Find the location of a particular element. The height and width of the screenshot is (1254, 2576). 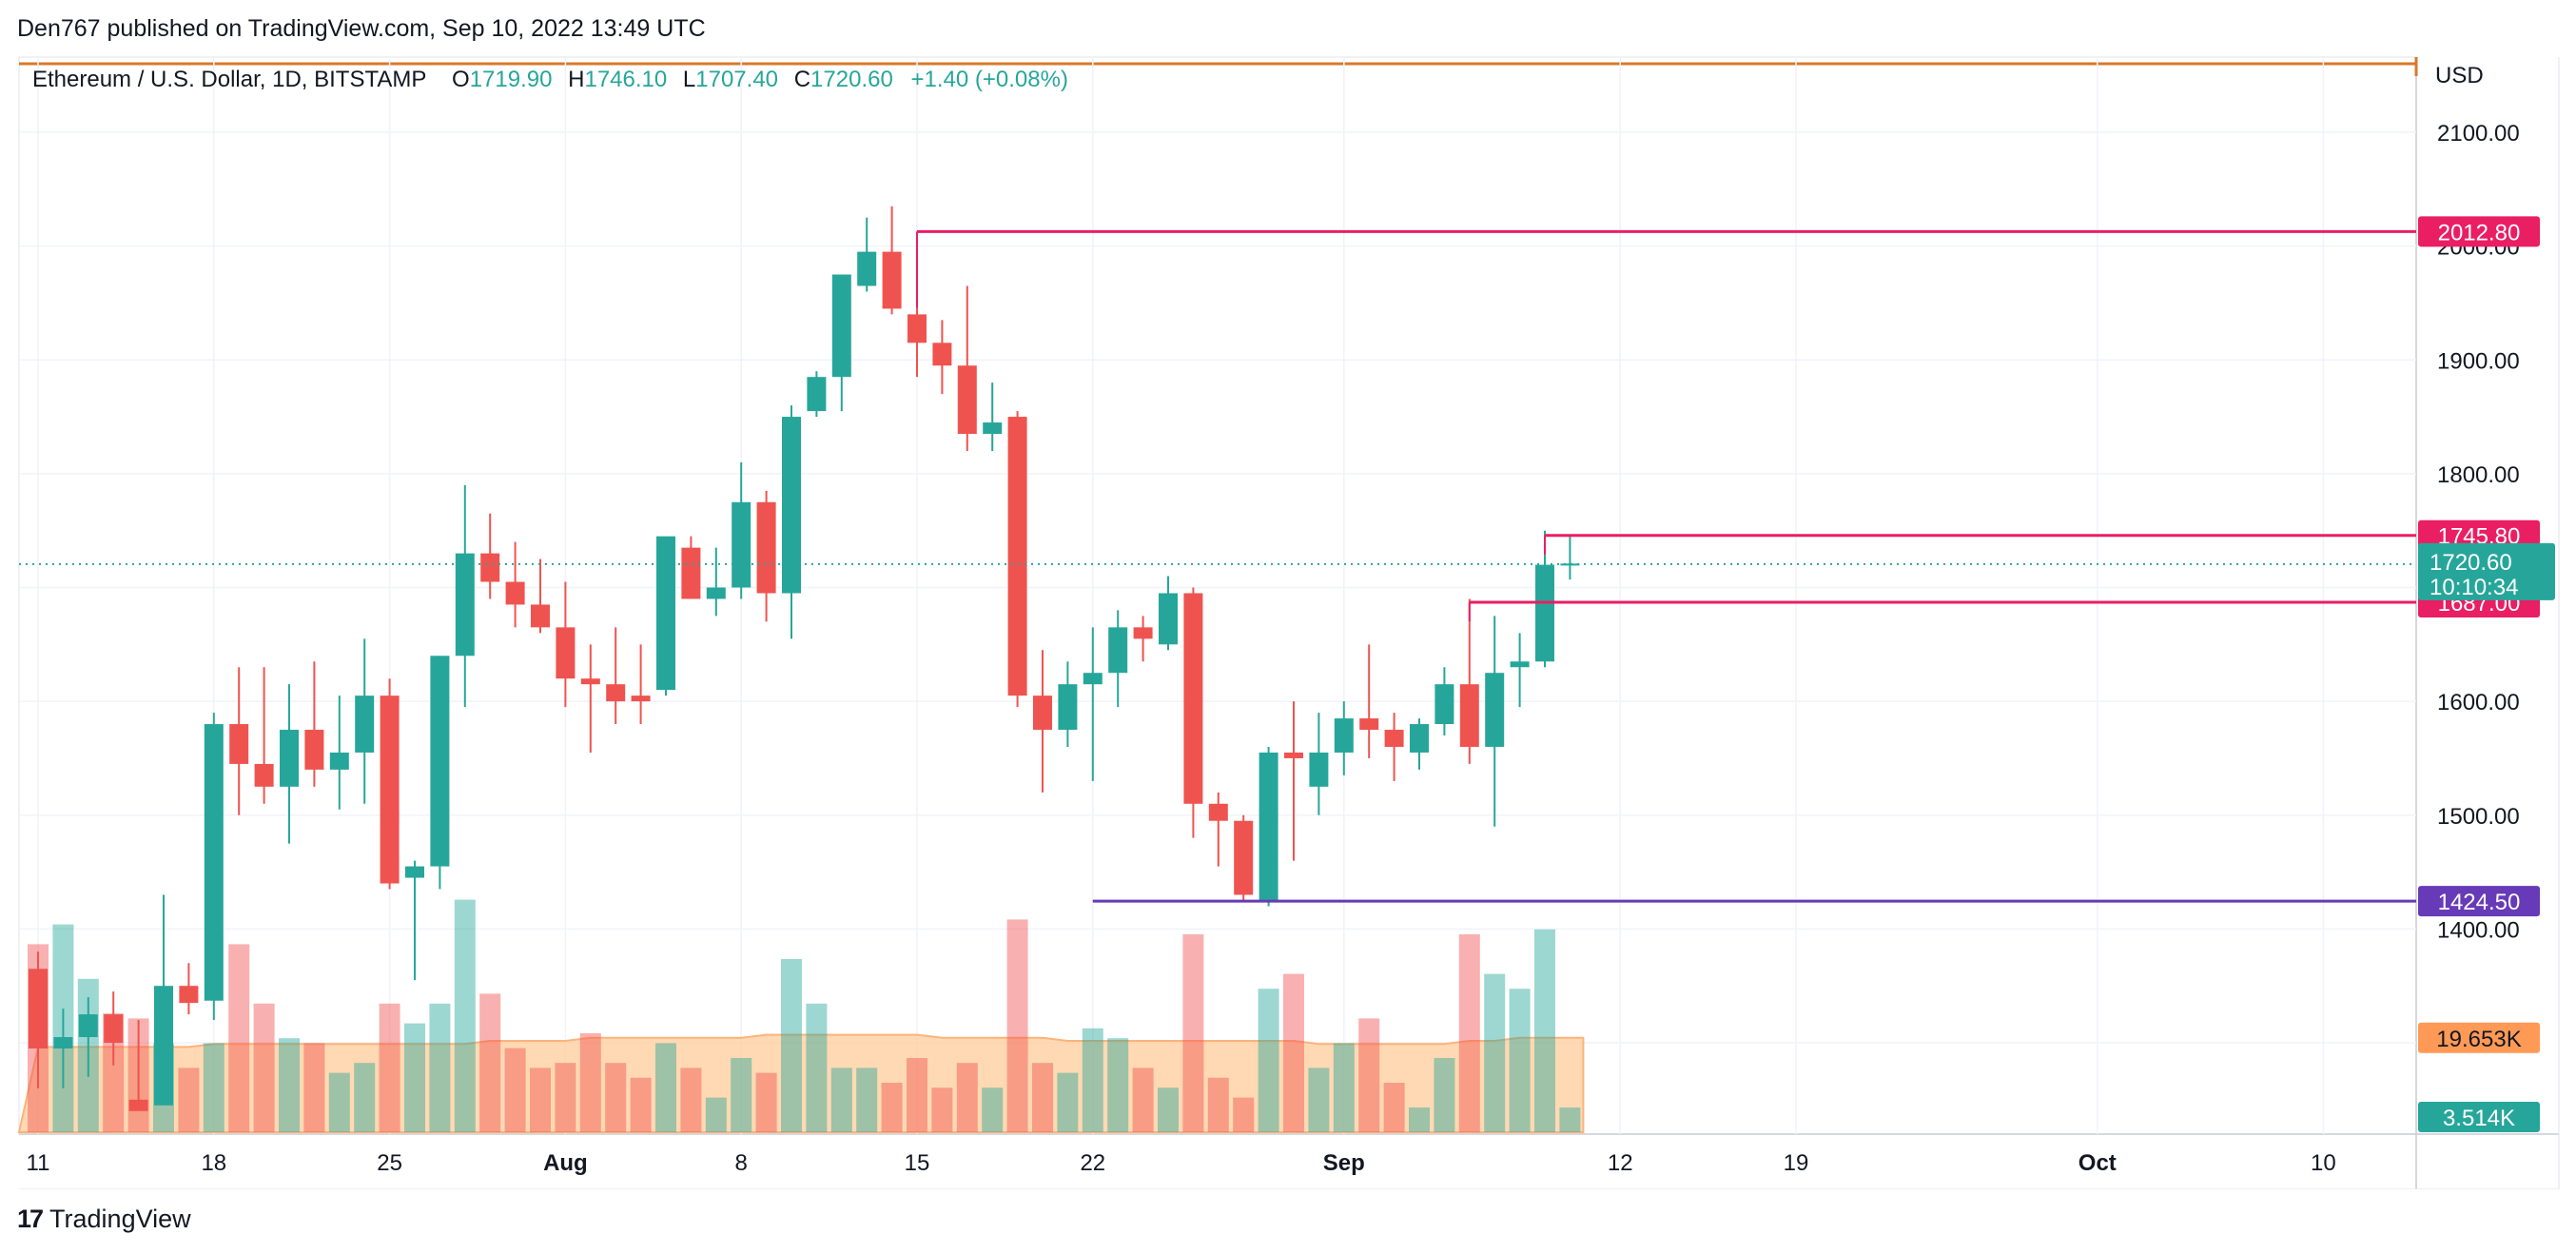

x-tick-label: 12 is located at coordinates (1621, 1163).